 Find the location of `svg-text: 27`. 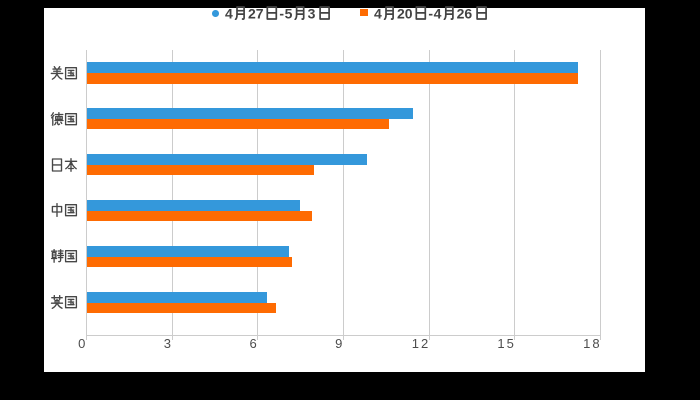

svg-text: 27 is located at coordinates (256, 13).